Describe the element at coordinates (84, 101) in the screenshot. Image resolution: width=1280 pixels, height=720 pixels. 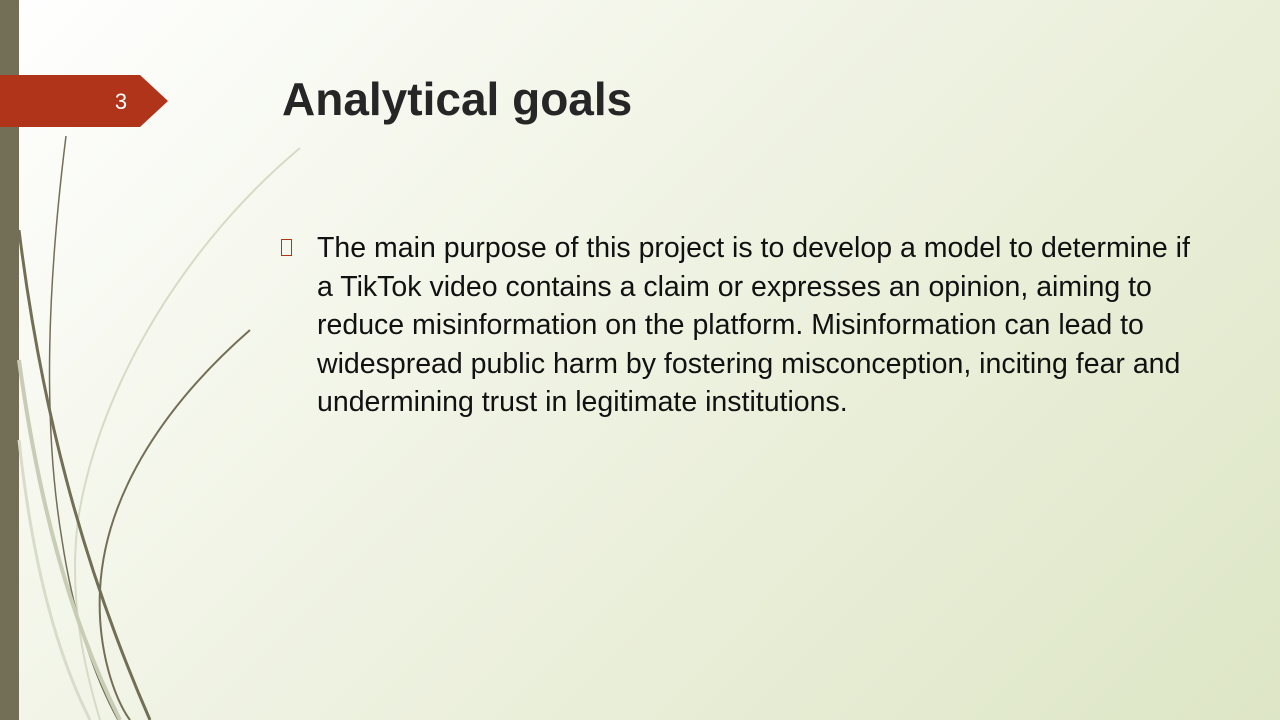
I see `slide-number-tab` at that location.